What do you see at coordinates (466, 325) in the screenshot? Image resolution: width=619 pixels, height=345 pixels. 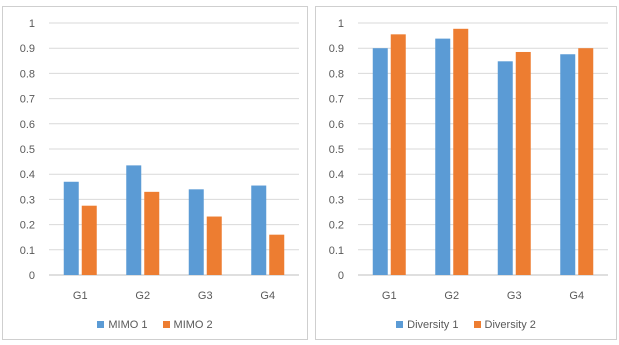 I see `diversity-legend: Diversity 1 Diversity 2` at bounding box center [466, 325].